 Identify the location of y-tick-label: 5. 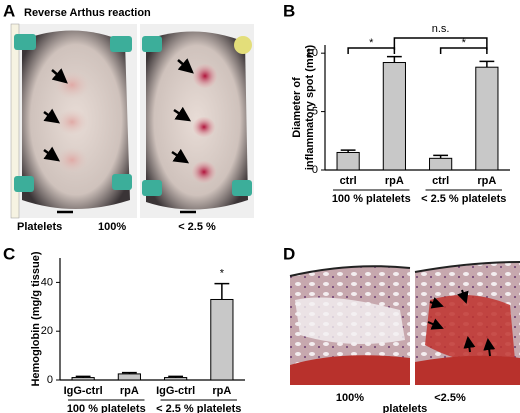
(315, 111).